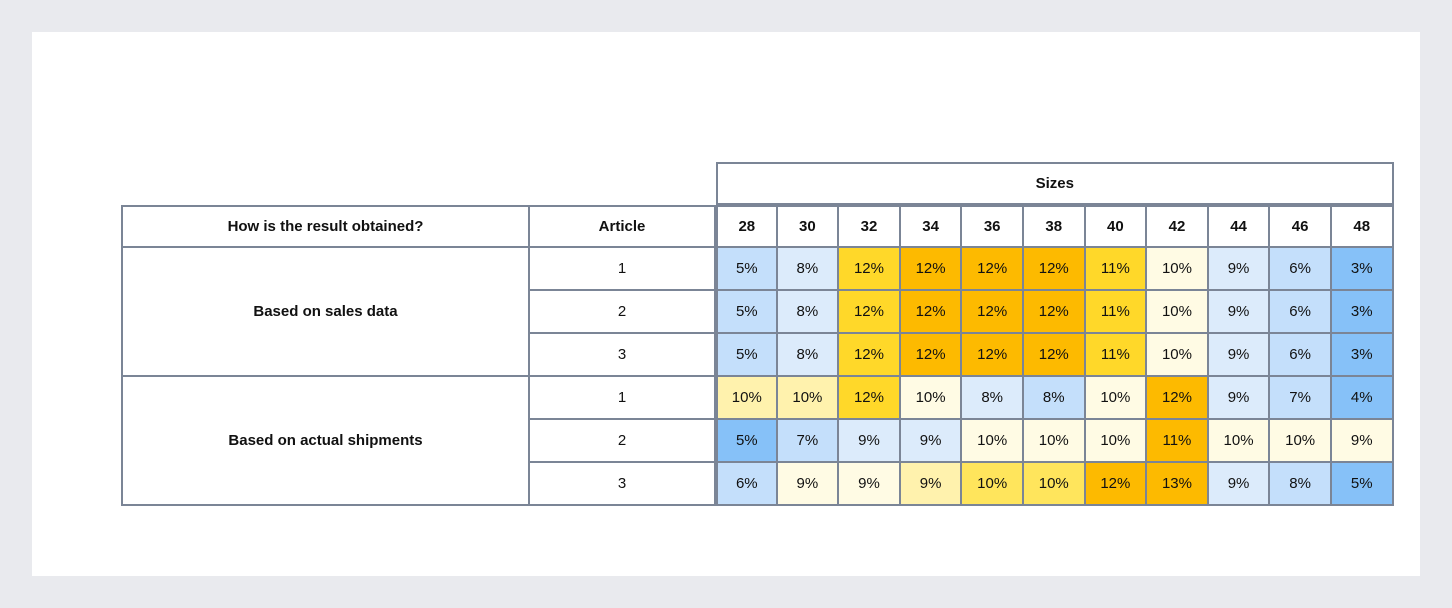 This screenshot has height=608, width=1452. What do you see at coordinates (931, 226) in the screenshot?
I see `size-header-34: 34` at bounding box center [931, 226].